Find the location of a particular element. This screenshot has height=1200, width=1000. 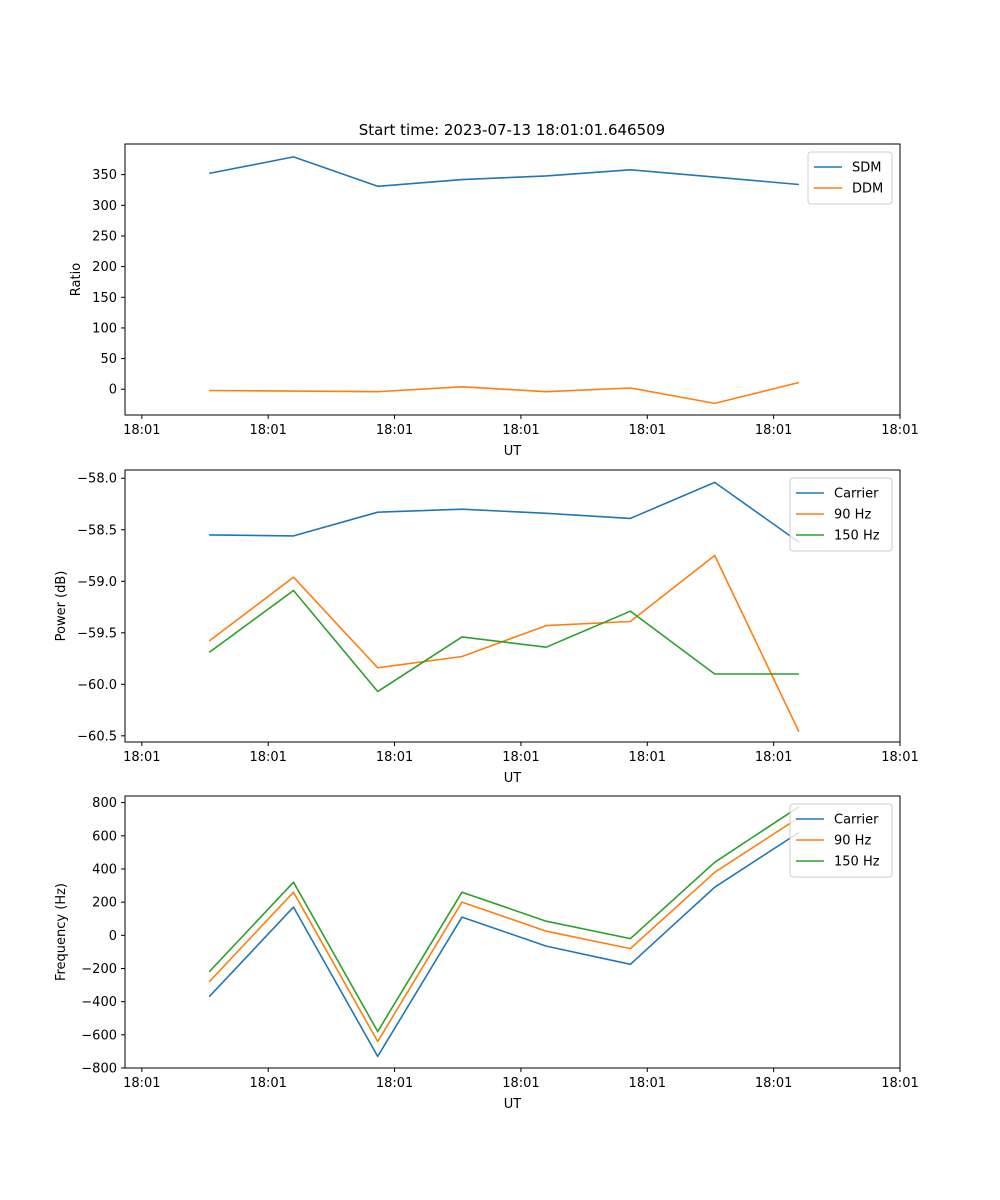

y-axis-label: Frequency (Hz) is located at coordinates (61, 932).